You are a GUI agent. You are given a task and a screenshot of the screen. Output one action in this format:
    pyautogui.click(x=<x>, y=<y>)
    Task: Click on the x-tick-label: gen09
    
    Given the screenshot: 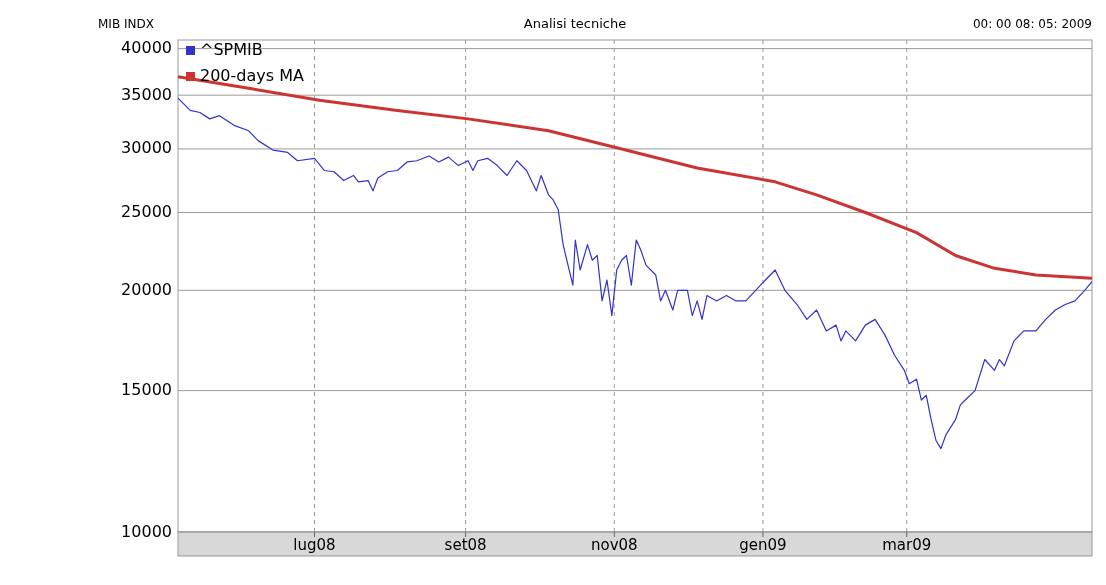 What is the action you would take?
    pyautogui.click(x=763, y=545)
    